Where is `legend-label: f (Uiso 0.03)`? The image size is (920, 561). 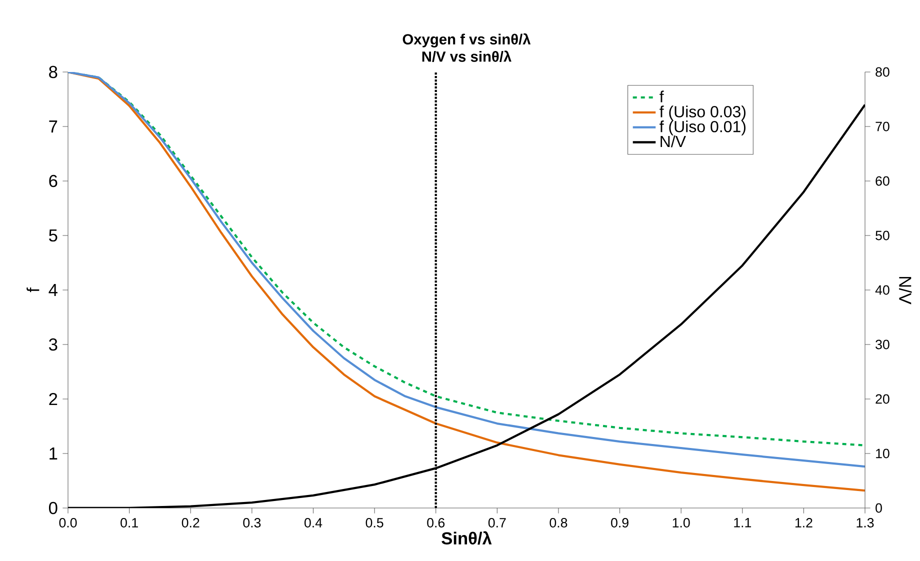
legend-label: f (Uiso 0.03) is located at coordinates (703, 113).